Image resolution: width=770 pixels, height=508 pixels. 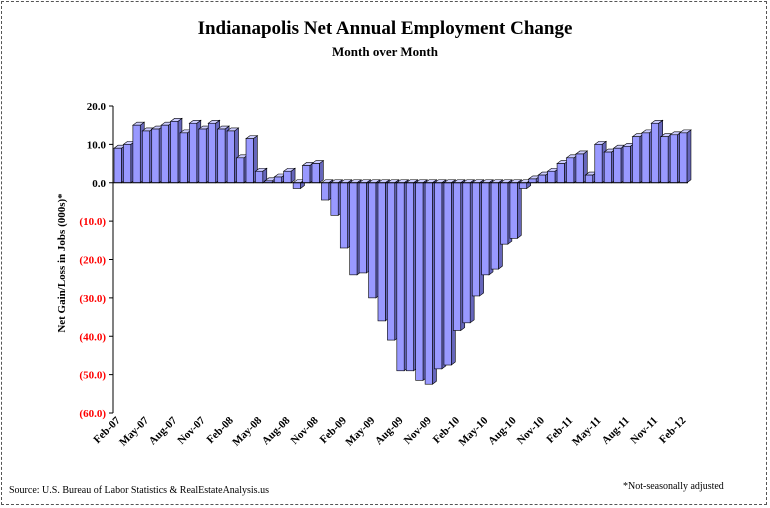 I want to click on x-tick-label: Aug-11, so click(x=616, y=431).